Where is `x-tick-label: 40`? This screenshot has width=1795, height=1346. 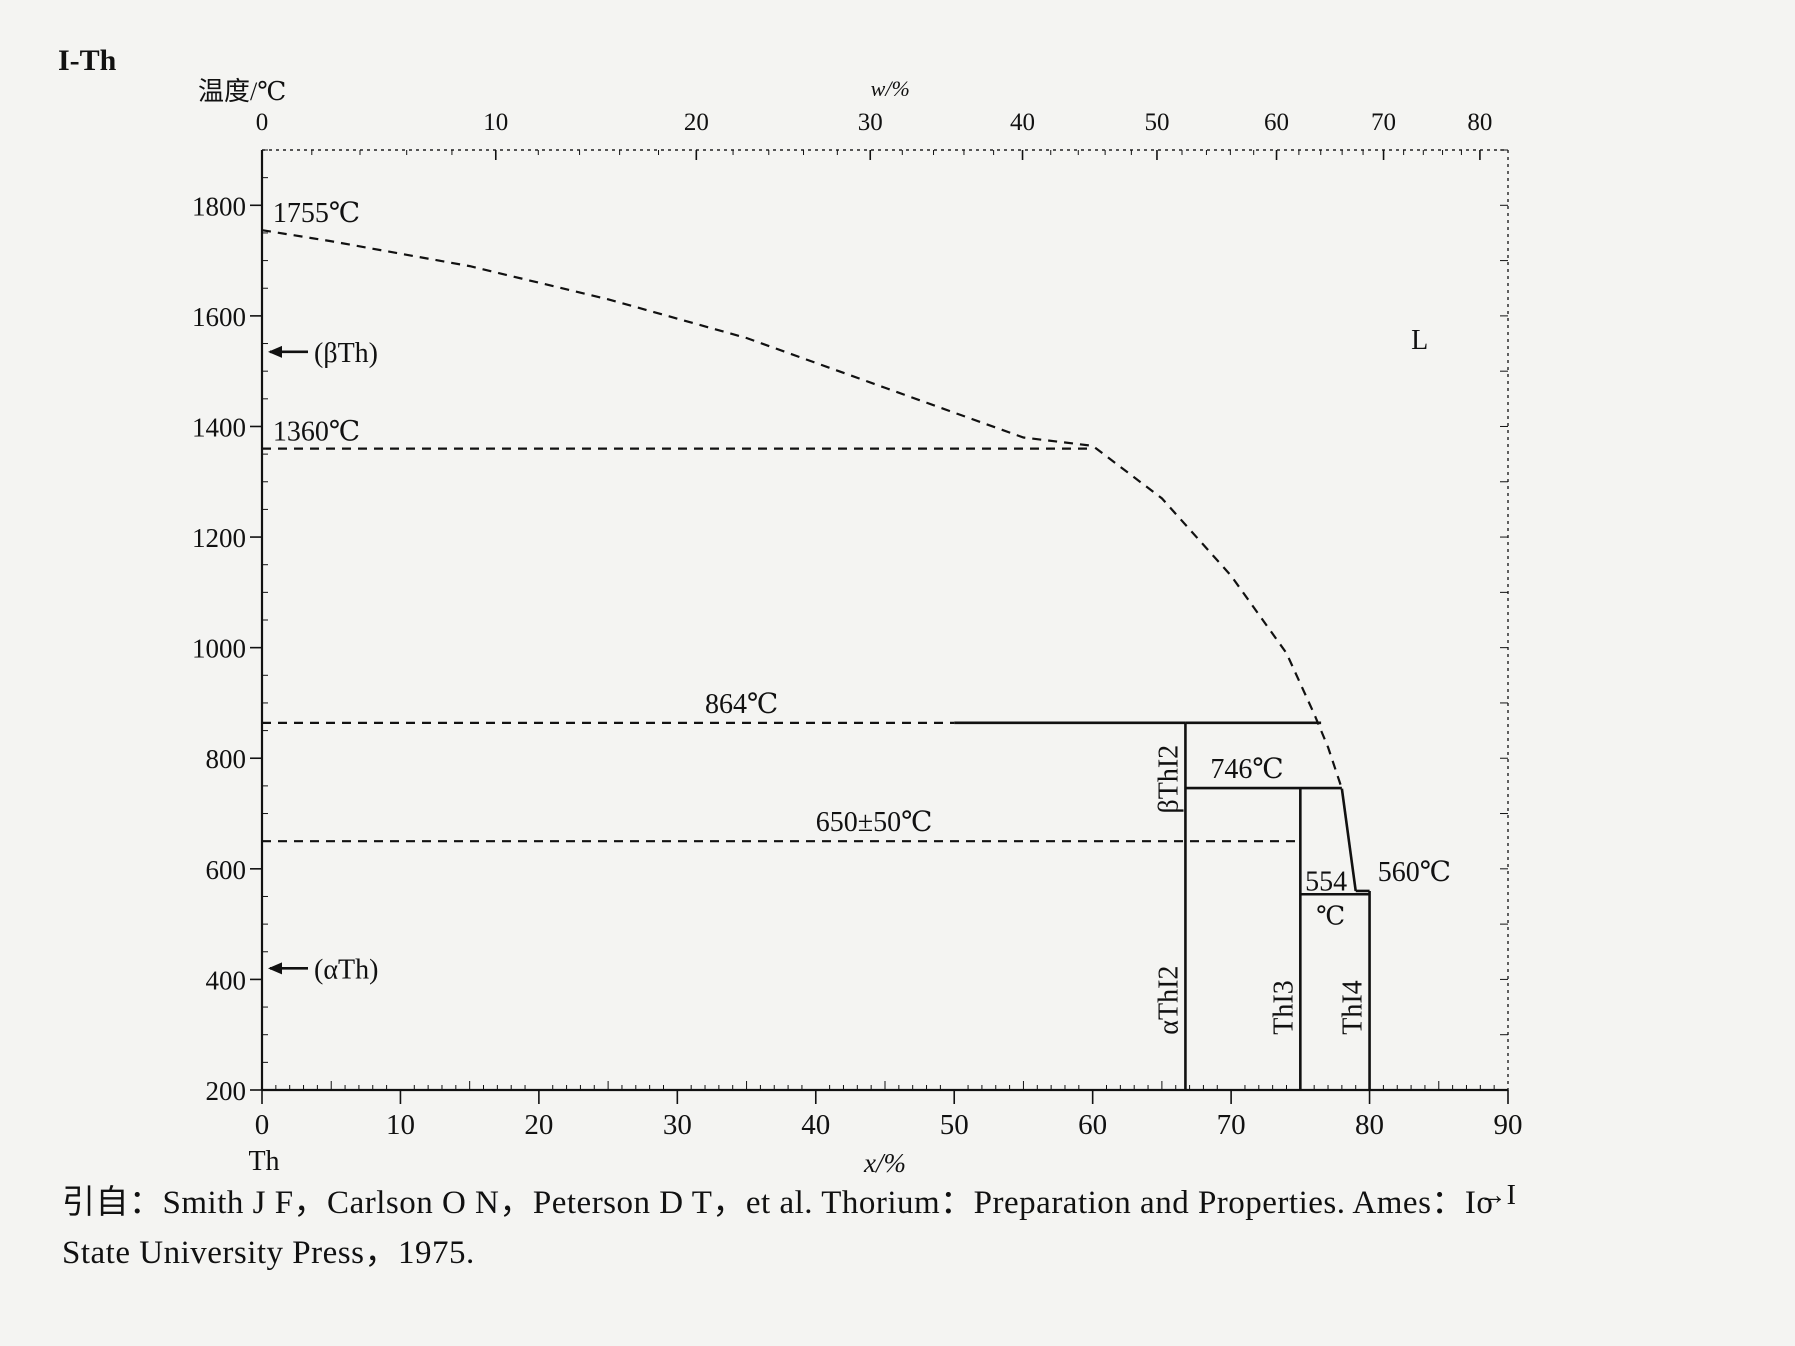
x-tick-label: 40 is located at coordinates (815, 1125).